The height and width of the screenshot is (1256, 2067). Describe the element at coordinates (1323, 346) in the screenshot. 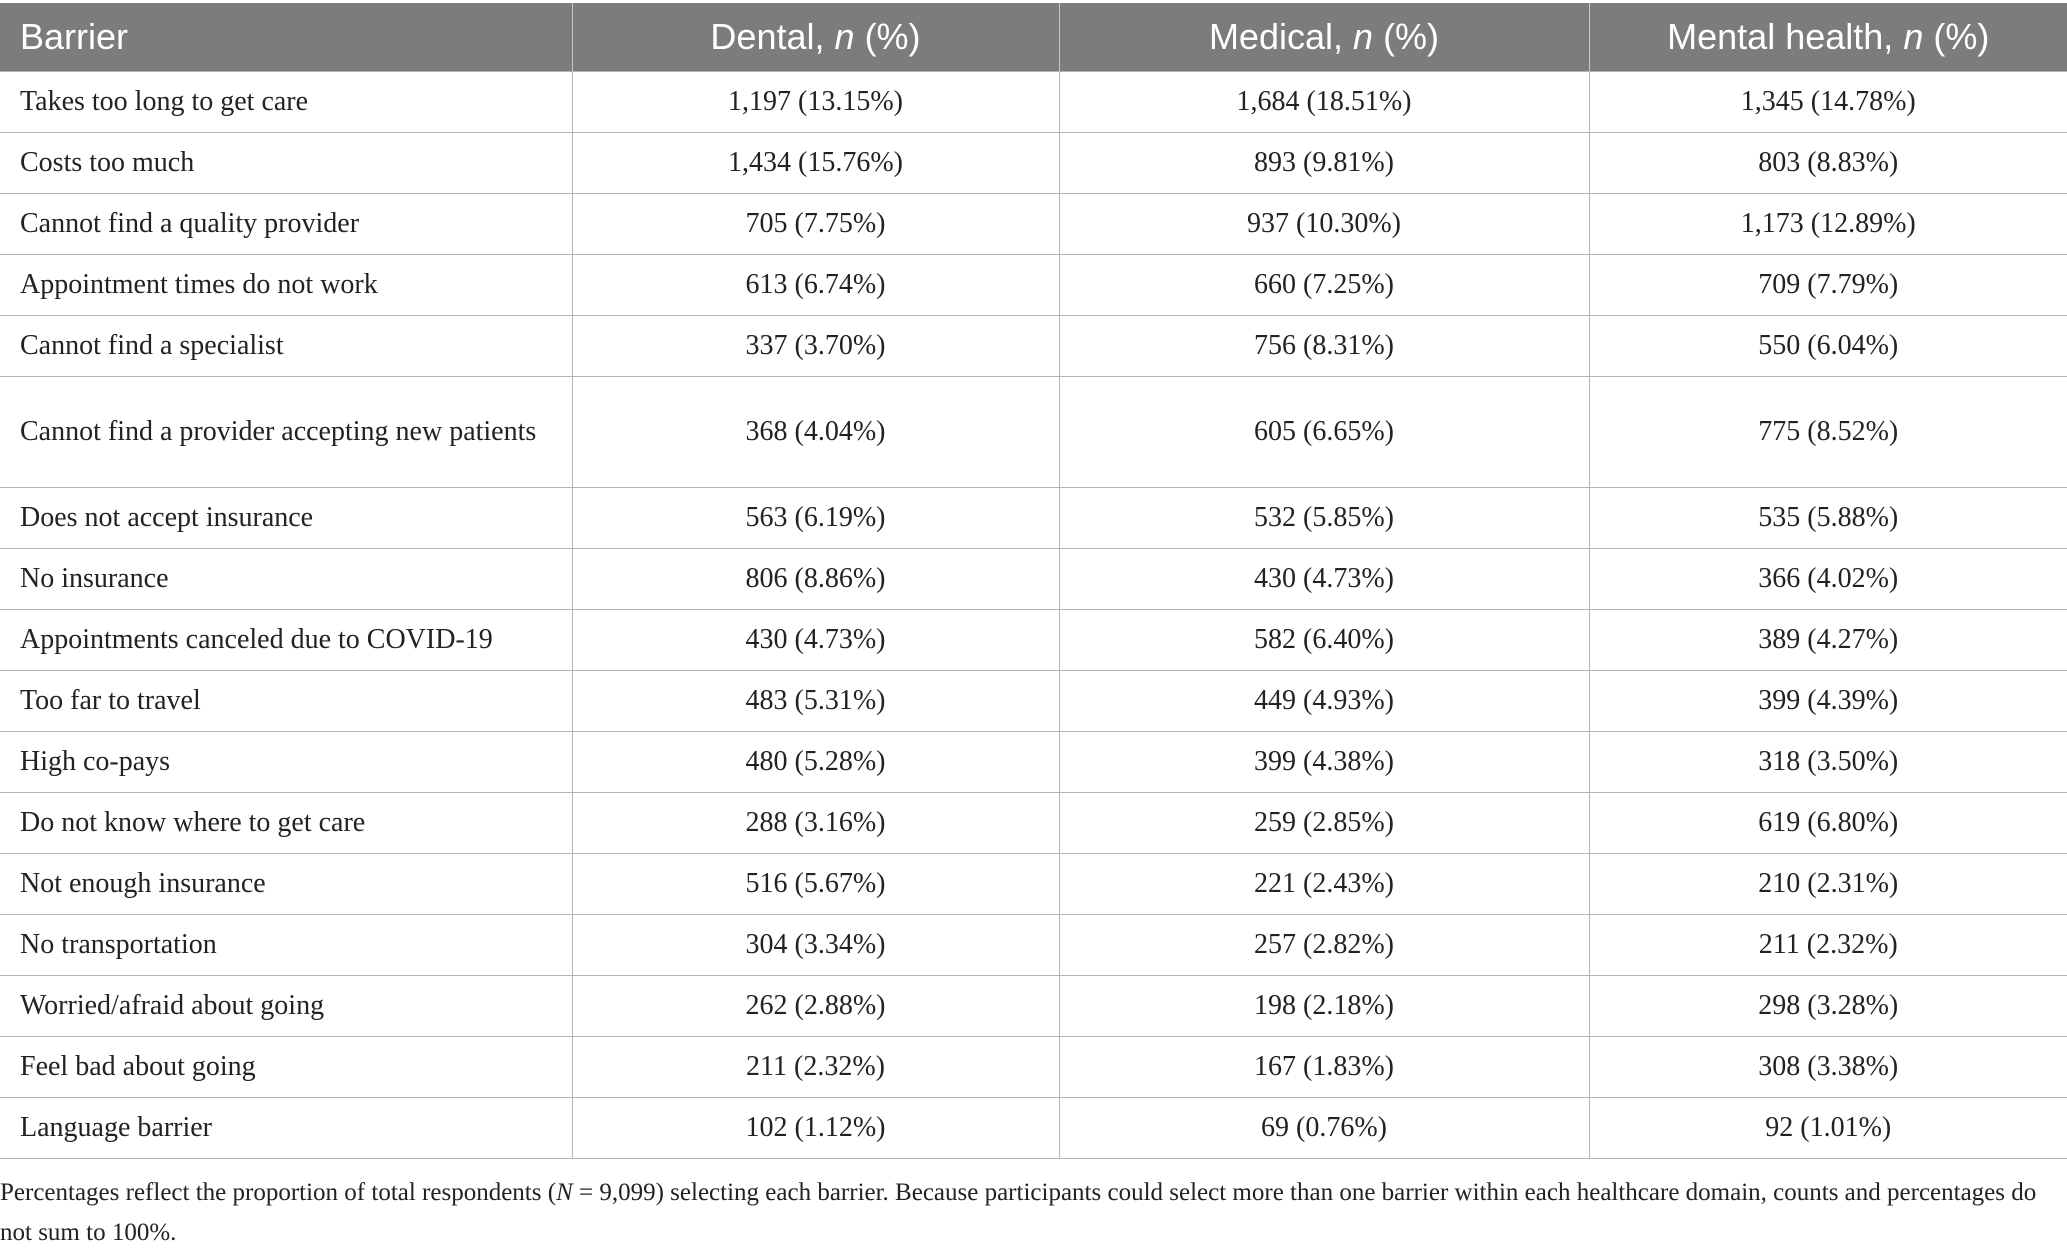

I see `medical-cell: 756 (8.31%)` at that location.